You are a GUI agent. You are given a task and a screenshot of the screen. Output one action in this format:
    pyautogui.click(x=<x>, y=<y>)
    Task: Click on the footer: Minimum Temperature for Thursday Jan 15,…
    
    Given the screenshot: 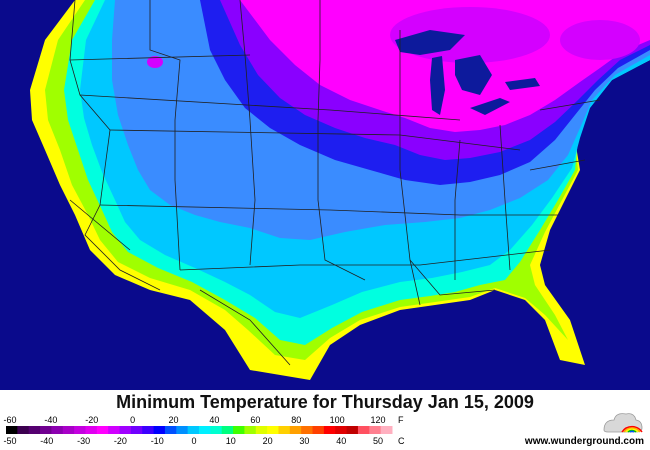 What is the action you would take?
    pyautogui.click(x=325, y=420)
    